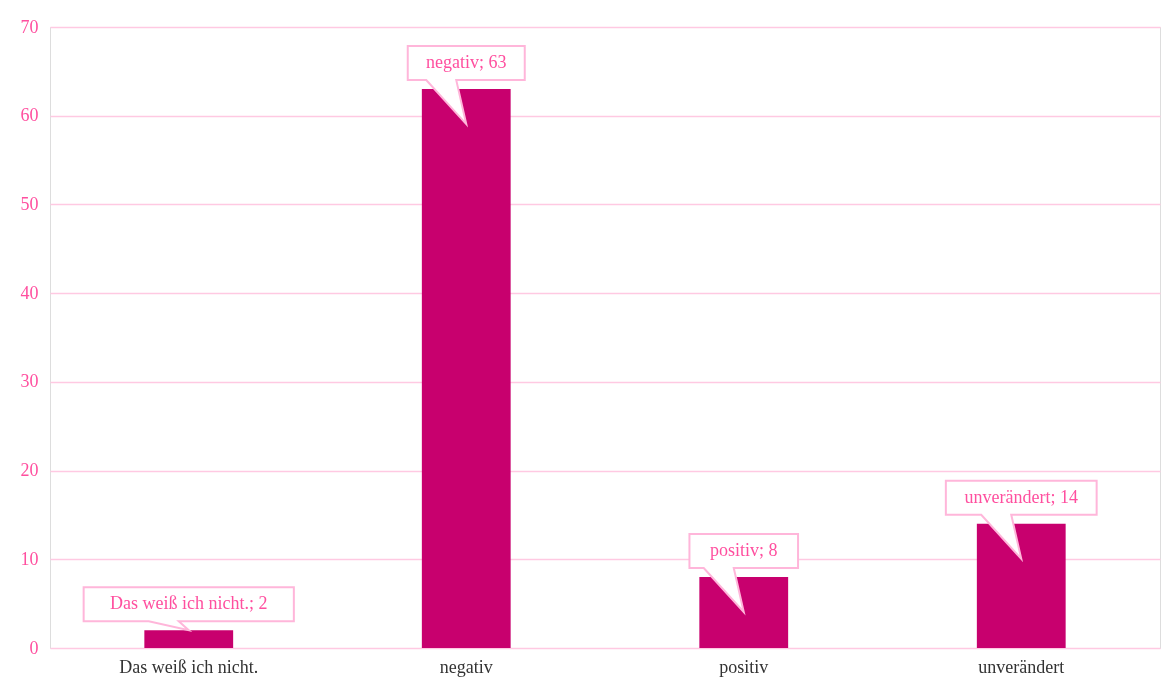  Describe the element at coordinates (744, 666) in the screenshot. I see `x-tick-label: positiv` at that location.